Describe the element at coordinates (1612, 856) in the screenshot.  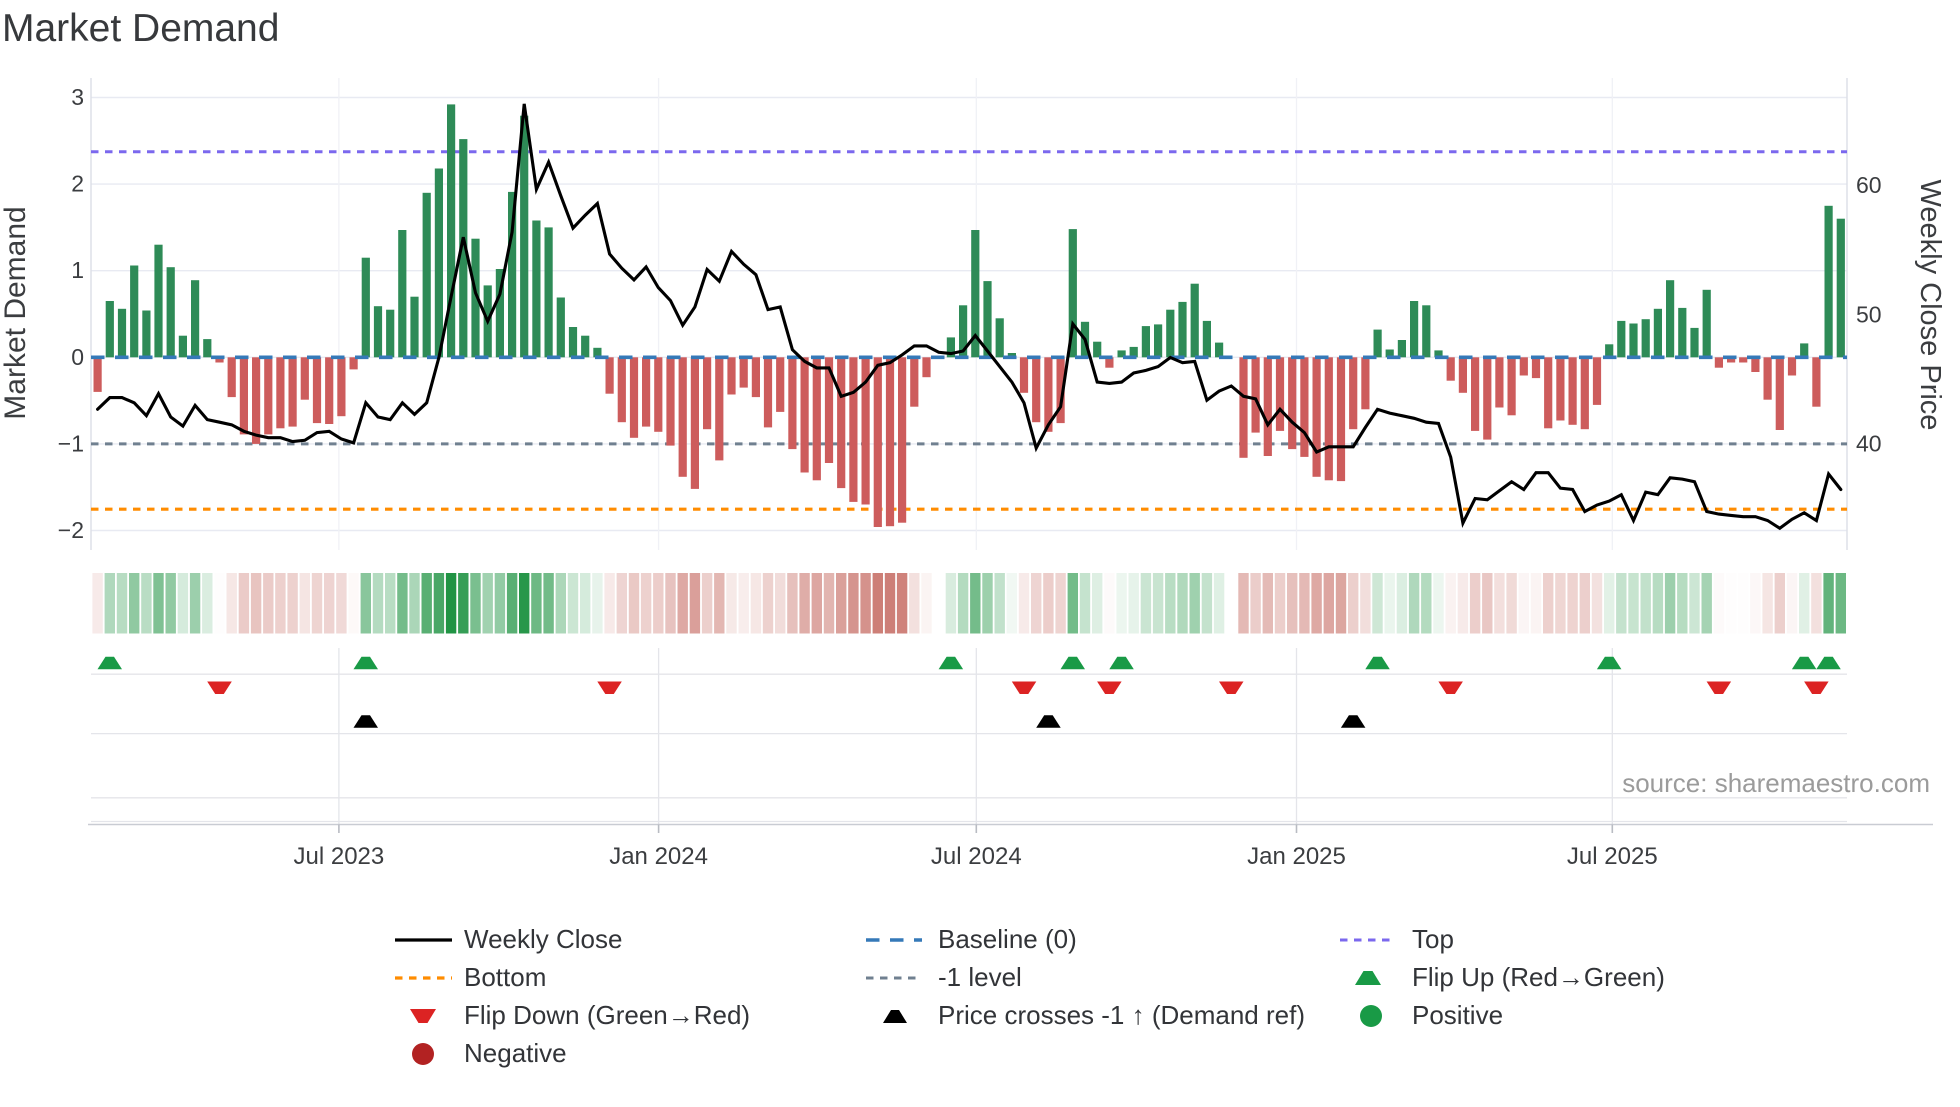
I see `svg-text: Jul 2025` at that location.